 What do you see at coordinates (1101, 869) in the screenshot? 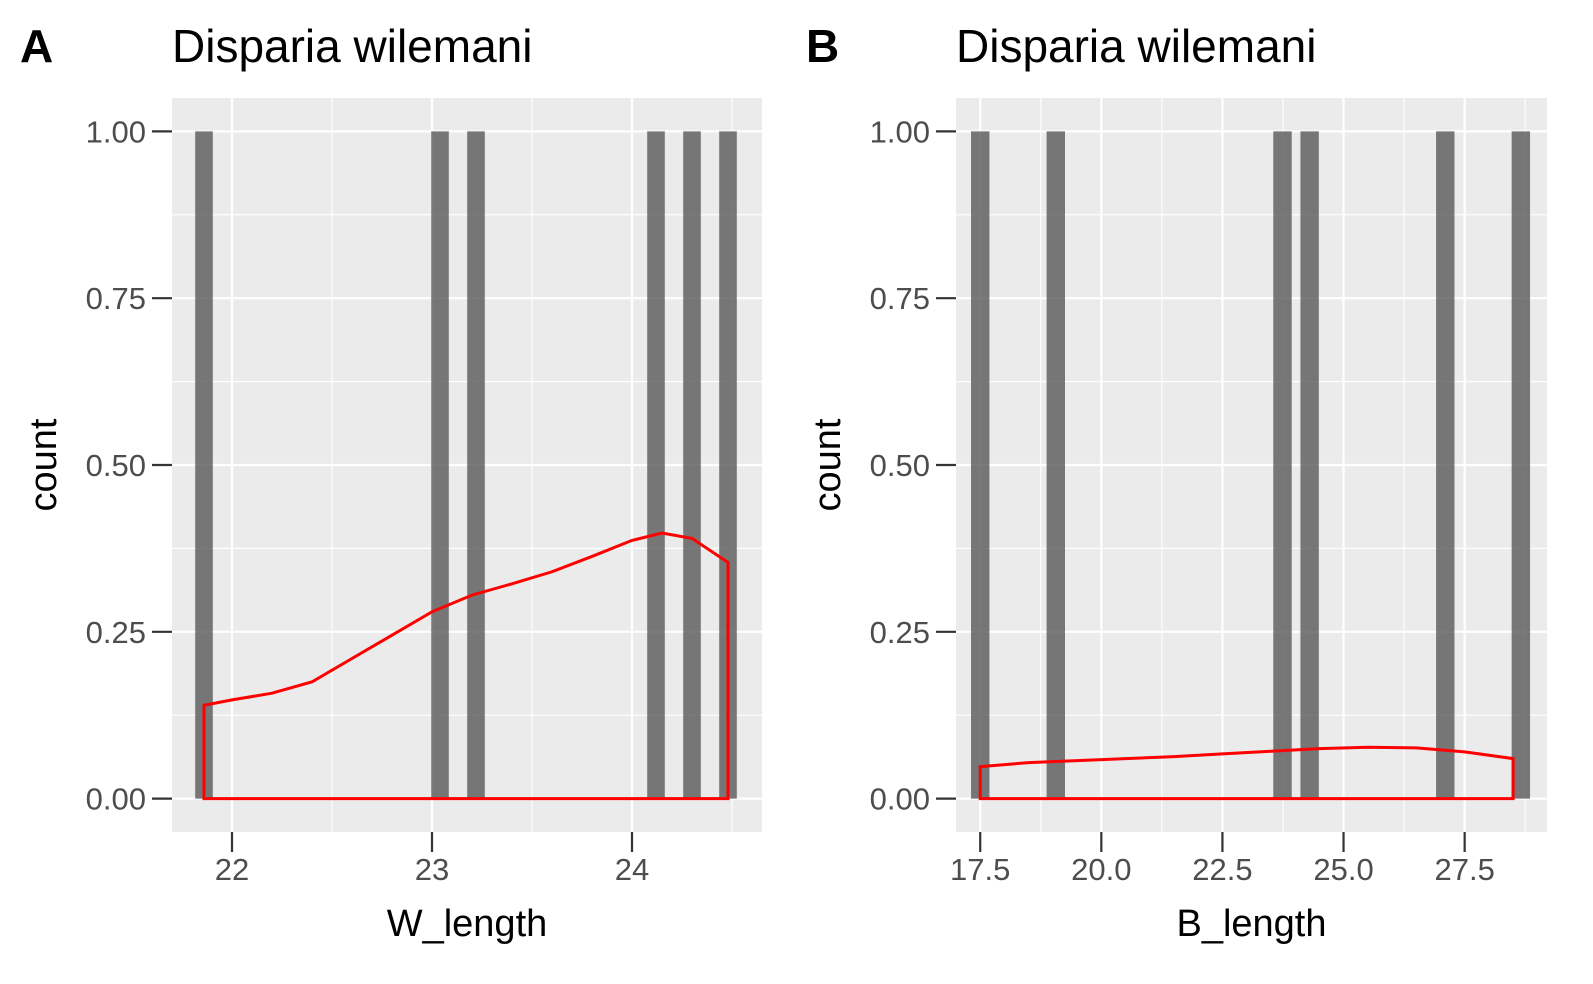
I see `x-tick-label: 20.0` at bounding box center [1101, 869].